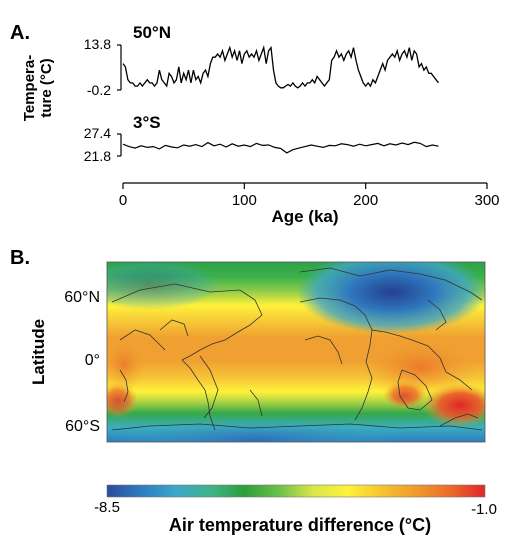 The image size is (508, 539). Describe the element at coordinates (281, 67) in the screenshot. I see `series-line-50n` at that location.